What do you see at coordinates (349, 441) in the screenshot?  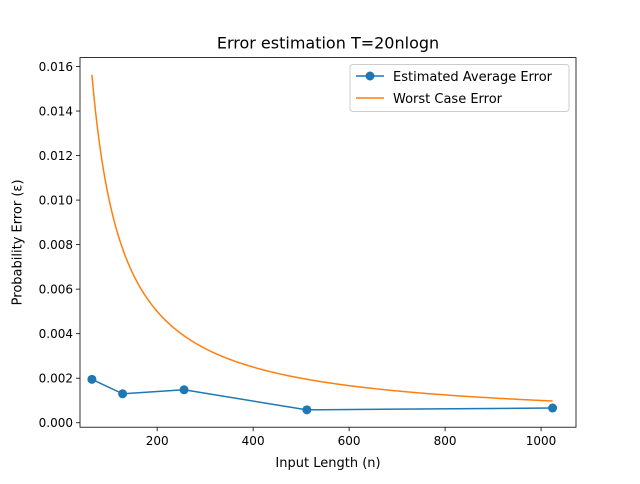 I see `x-tick-label: 600` at bounding box center [349, 441].